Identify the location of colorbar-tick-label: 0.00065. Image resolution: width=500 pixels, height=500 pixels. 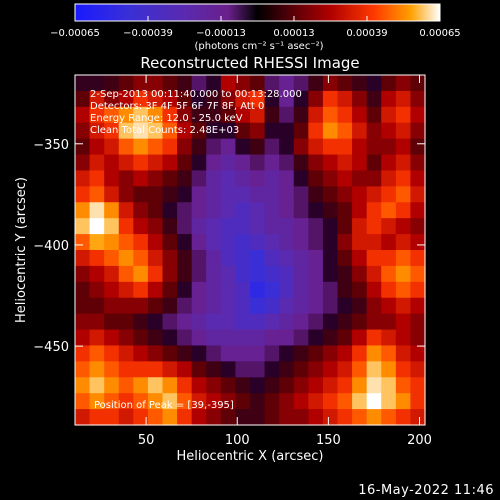
(439, 33).